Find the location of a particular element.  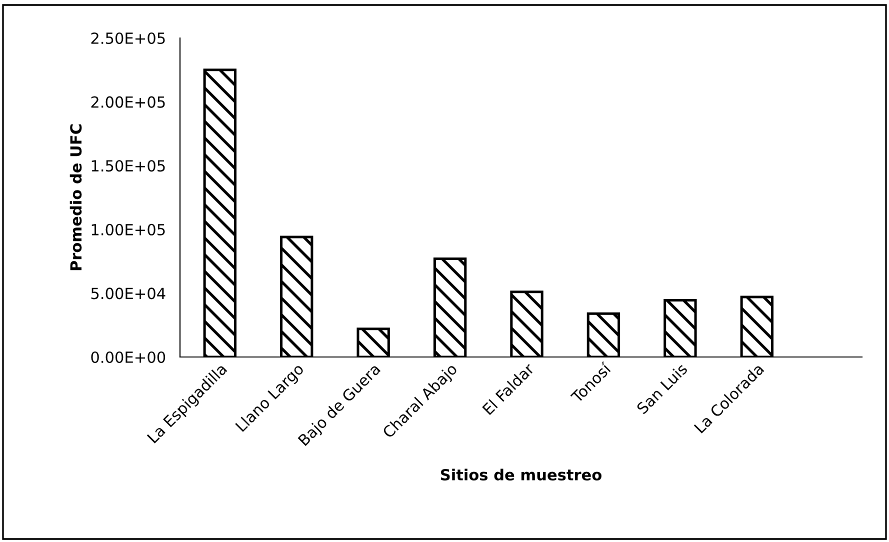

y-tick-label: 0.00E+00 is located at coordinates (128, 357).